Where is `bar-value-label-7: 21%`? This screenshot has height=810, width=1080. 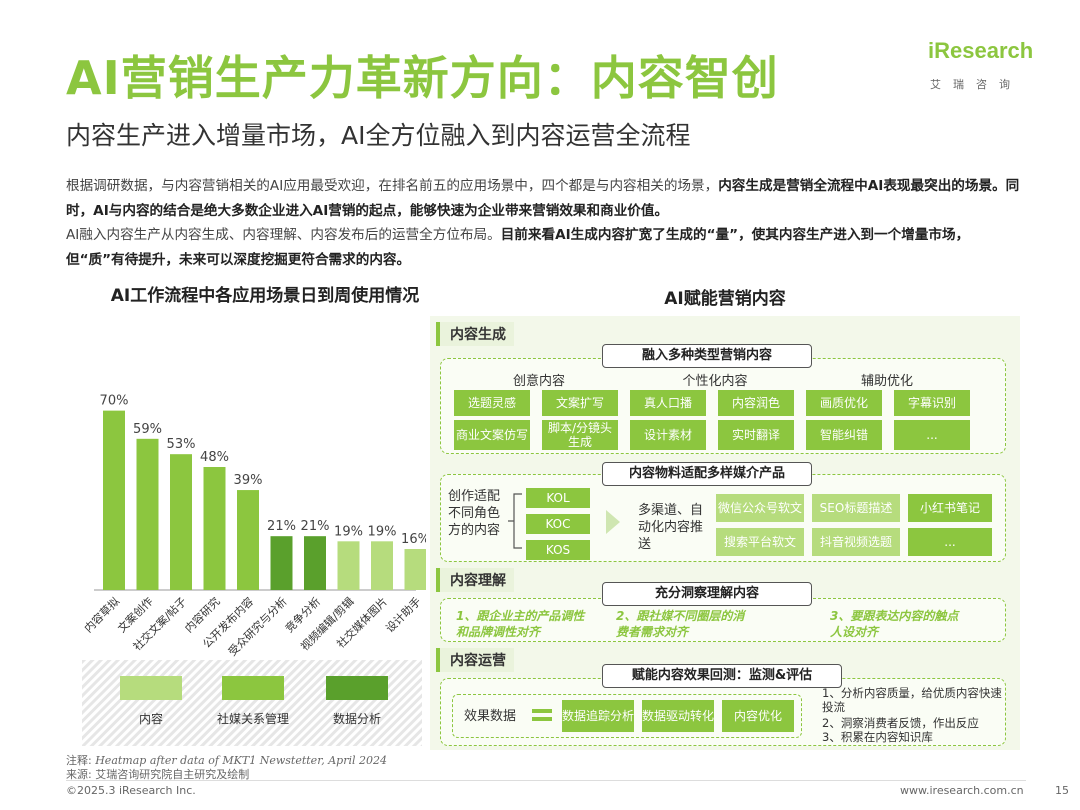 bar-value-label-7: 21% is located at coordinates (315, 526).